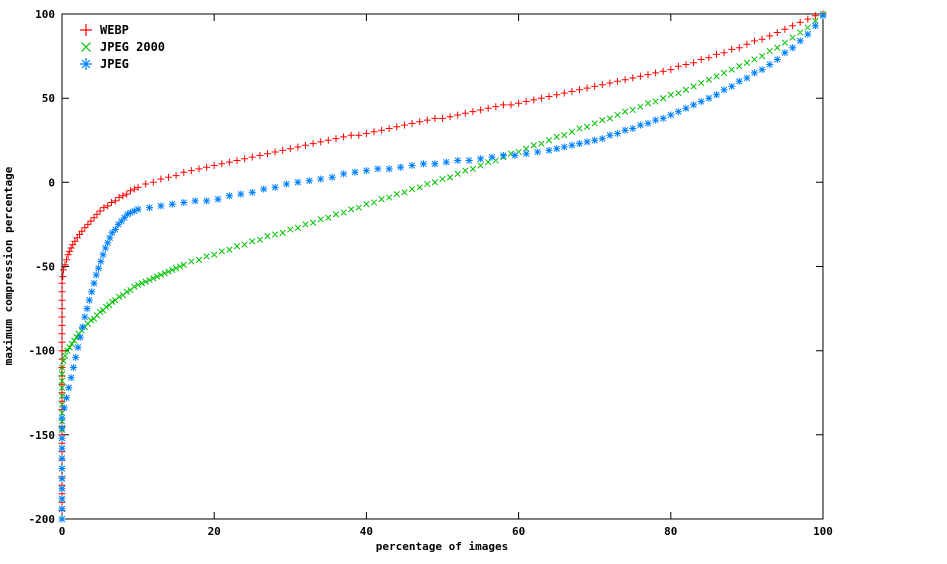  Describe the element at coordinates (86, 64) in the screenshot. I see `asterisk-marker-icon` at that location.